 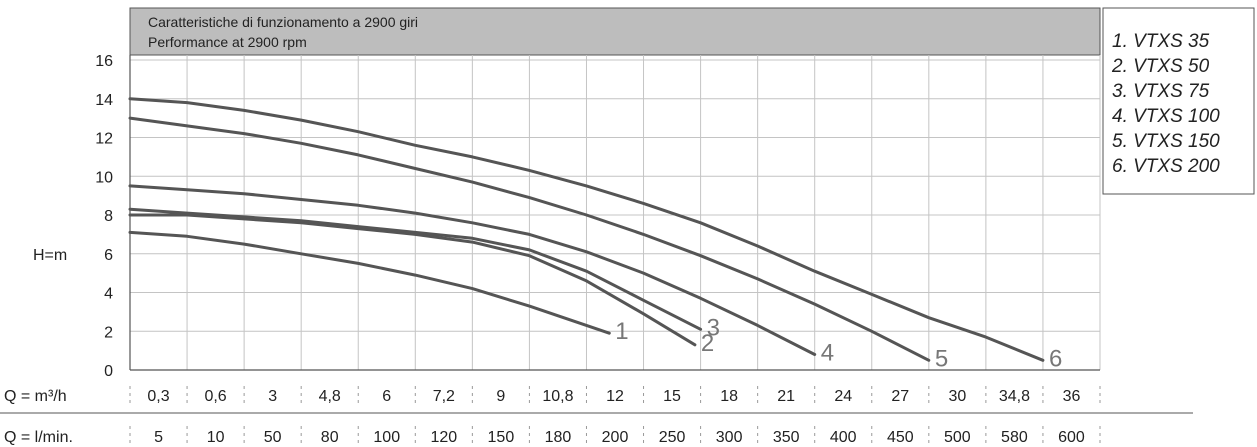 I want to click on q-m3h-value: 30, so click(x=957, y=396).